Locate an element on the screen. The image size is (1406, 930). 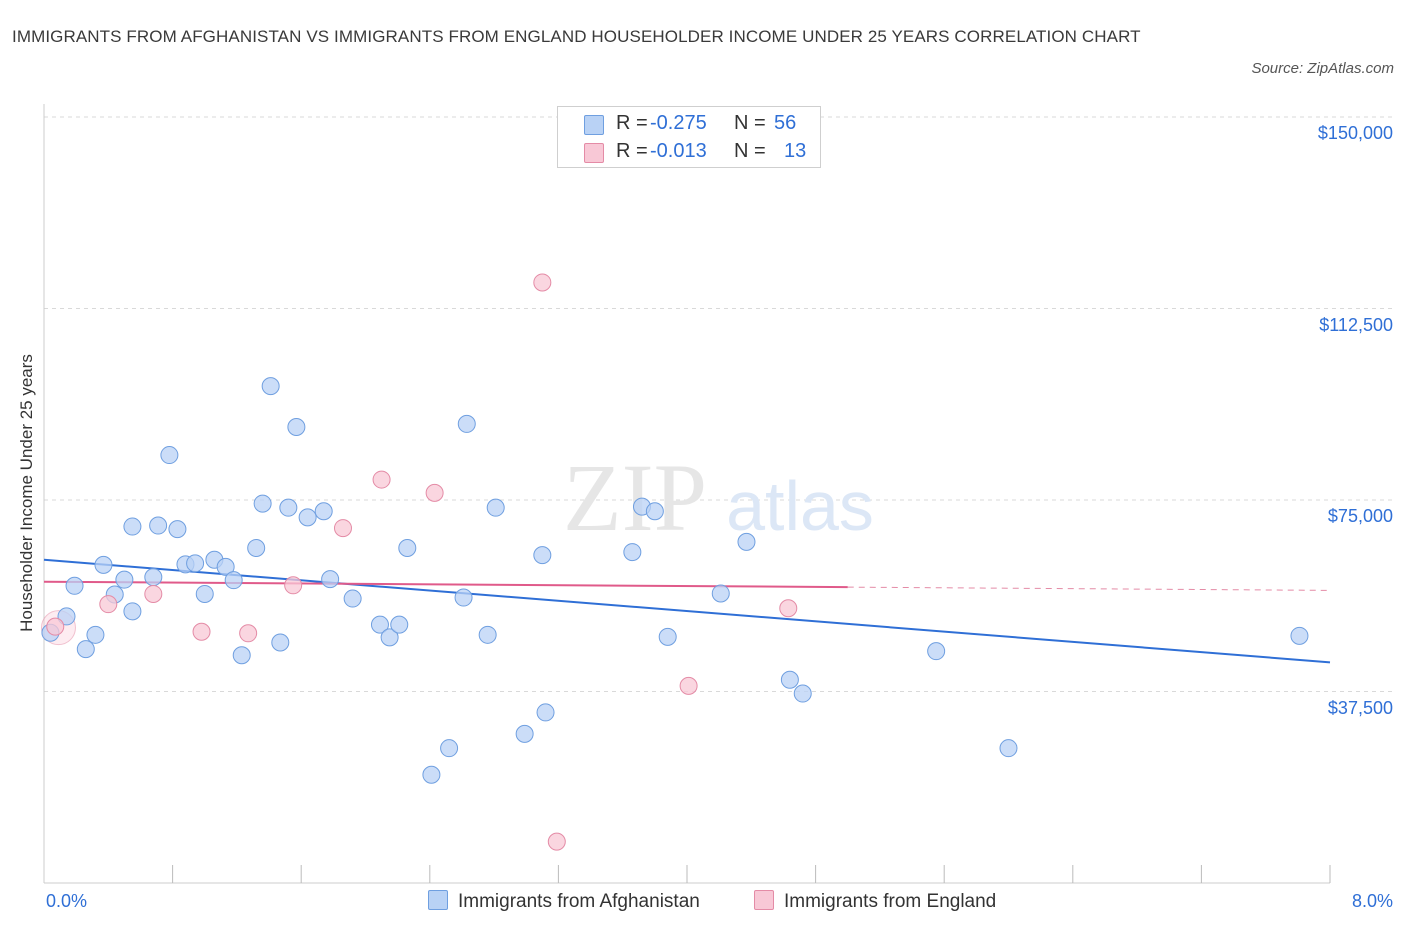
trend-line-afghanistan is located at coordinates (687, 611).